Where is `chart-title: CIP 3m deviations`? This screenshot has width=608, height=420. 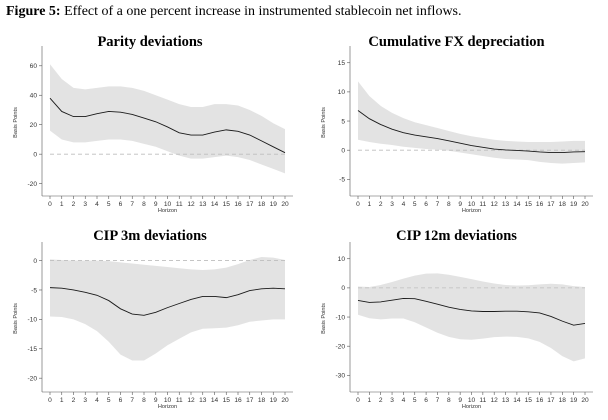
chart-title: CIP 3m deviations is located at coordinates (150, 236).